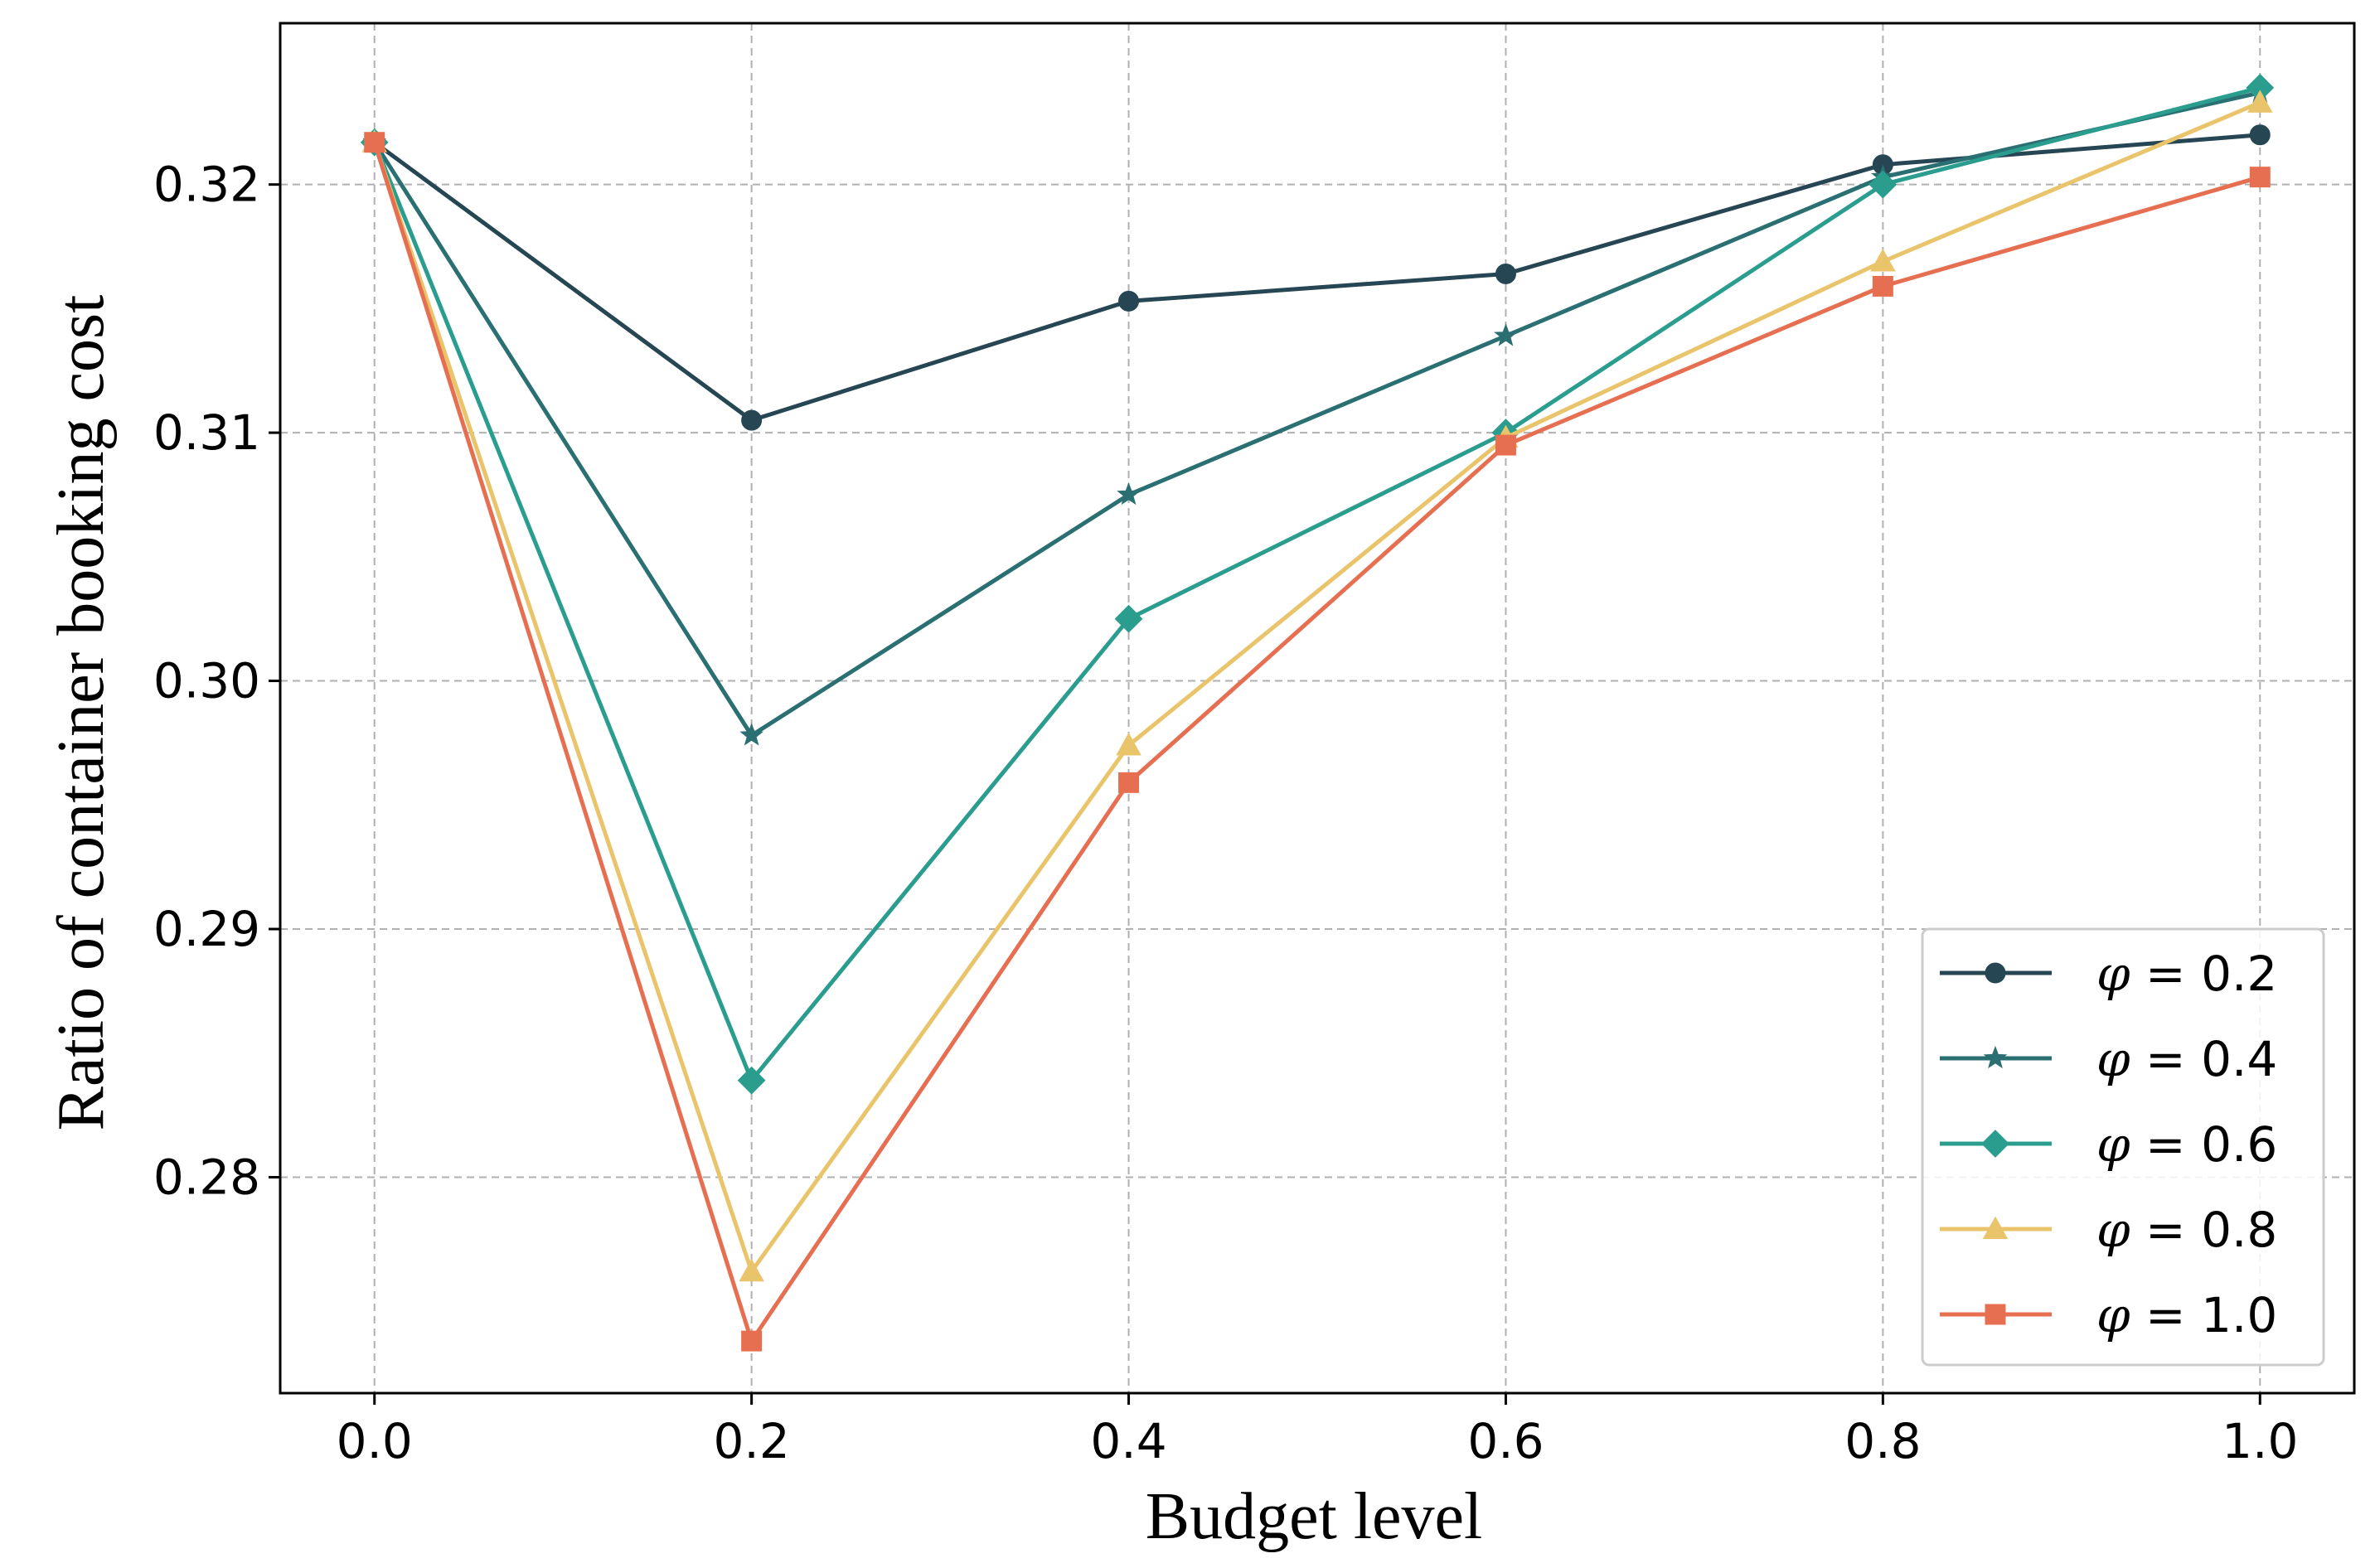 This screenshot has width=2375, height=1568. Describe the element at coordinates (1128, 1441) in the screenshot. I see `x-tick-label: 0.4` at that location.